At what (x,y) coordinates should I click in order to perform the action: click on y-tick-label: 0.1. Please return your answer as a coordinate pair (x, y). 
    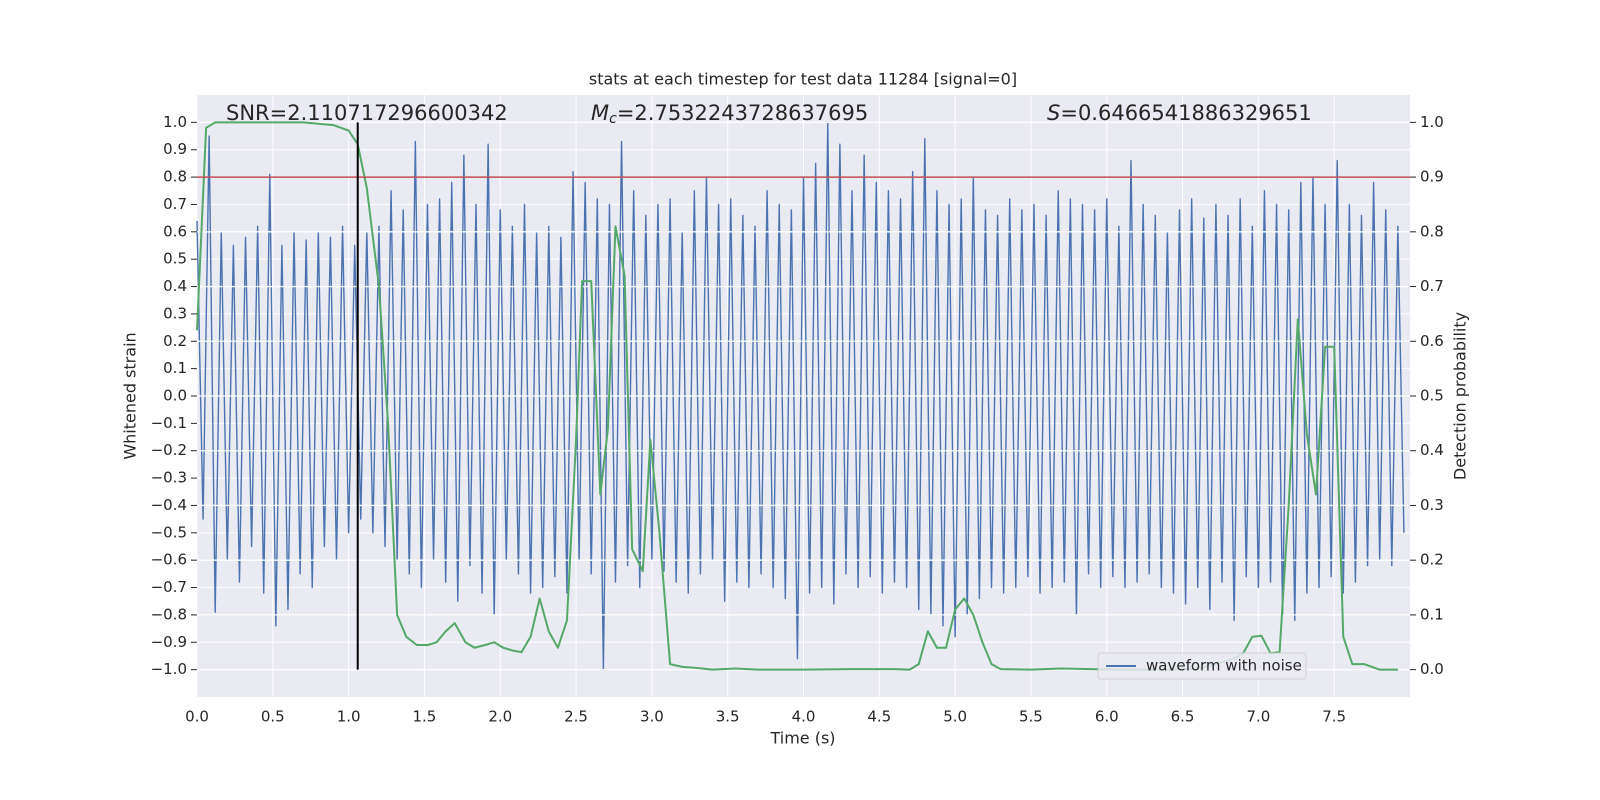
    Looking at the image, I should click on (175, 368).